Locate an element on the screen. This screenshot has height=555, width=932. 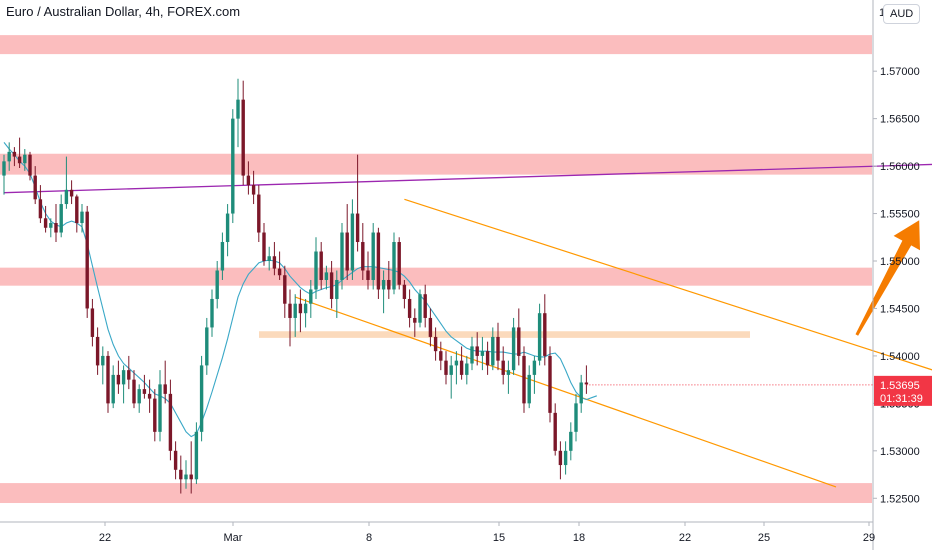
price-tick-label: 1.54000 is located at coordinates (900, 357).